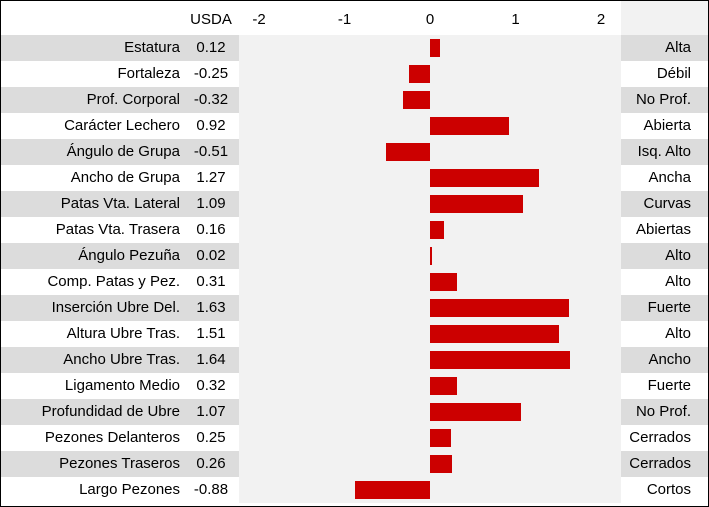 This screenshot has width=709, height=507. I want to click on value-label: 1.64, so click(211, 359).